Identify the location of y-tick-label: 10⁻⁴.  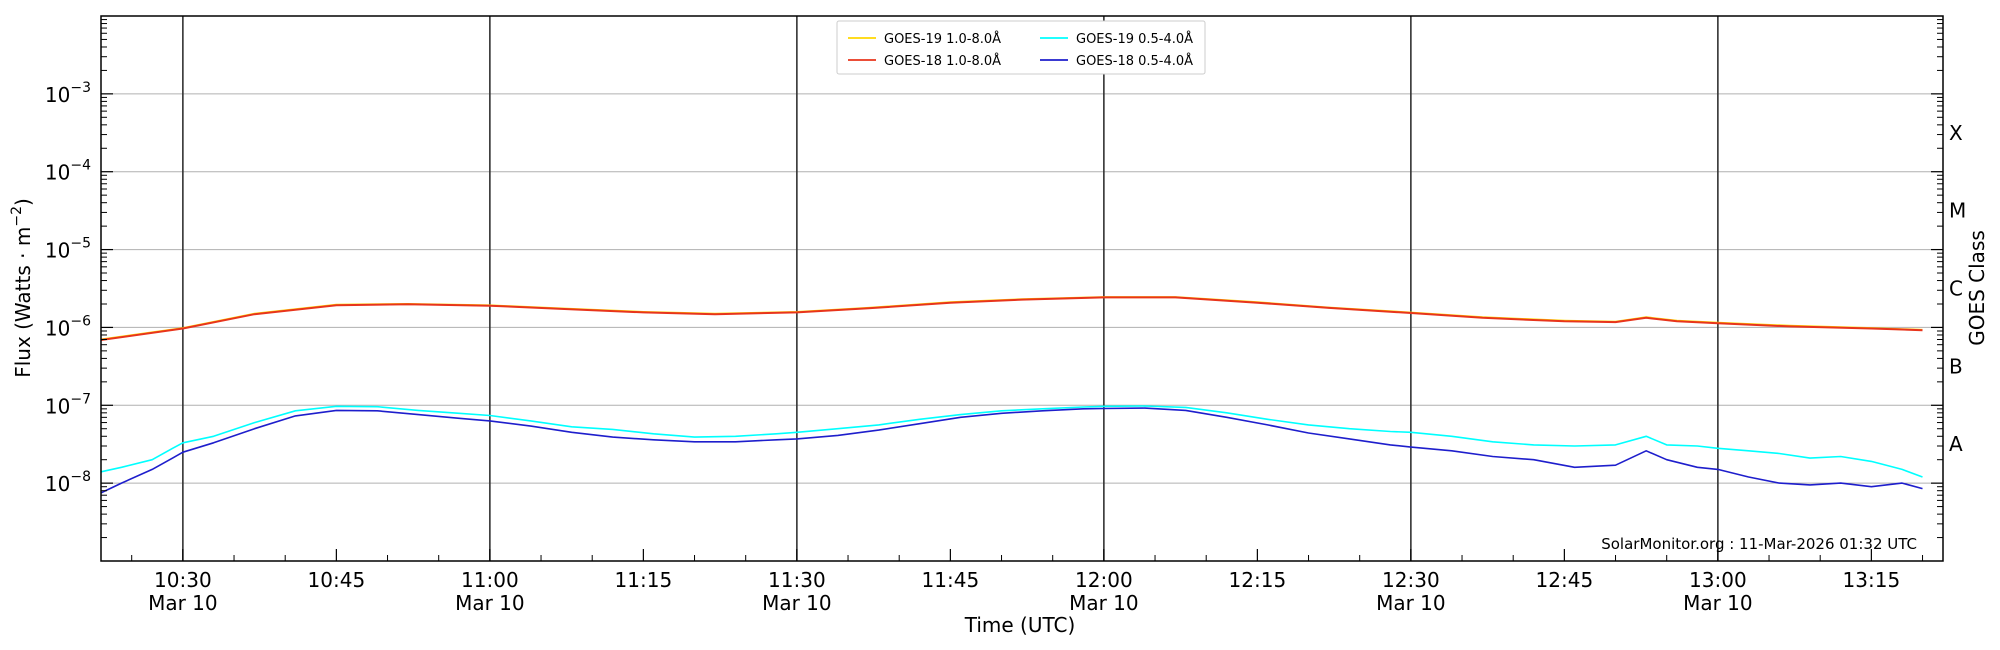
(68, 171).